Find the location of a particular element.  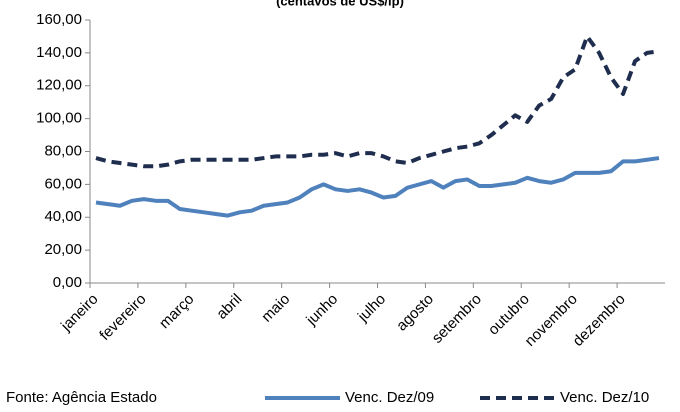

y-tick-label: 80,00 is located at coordinates (63, 150).